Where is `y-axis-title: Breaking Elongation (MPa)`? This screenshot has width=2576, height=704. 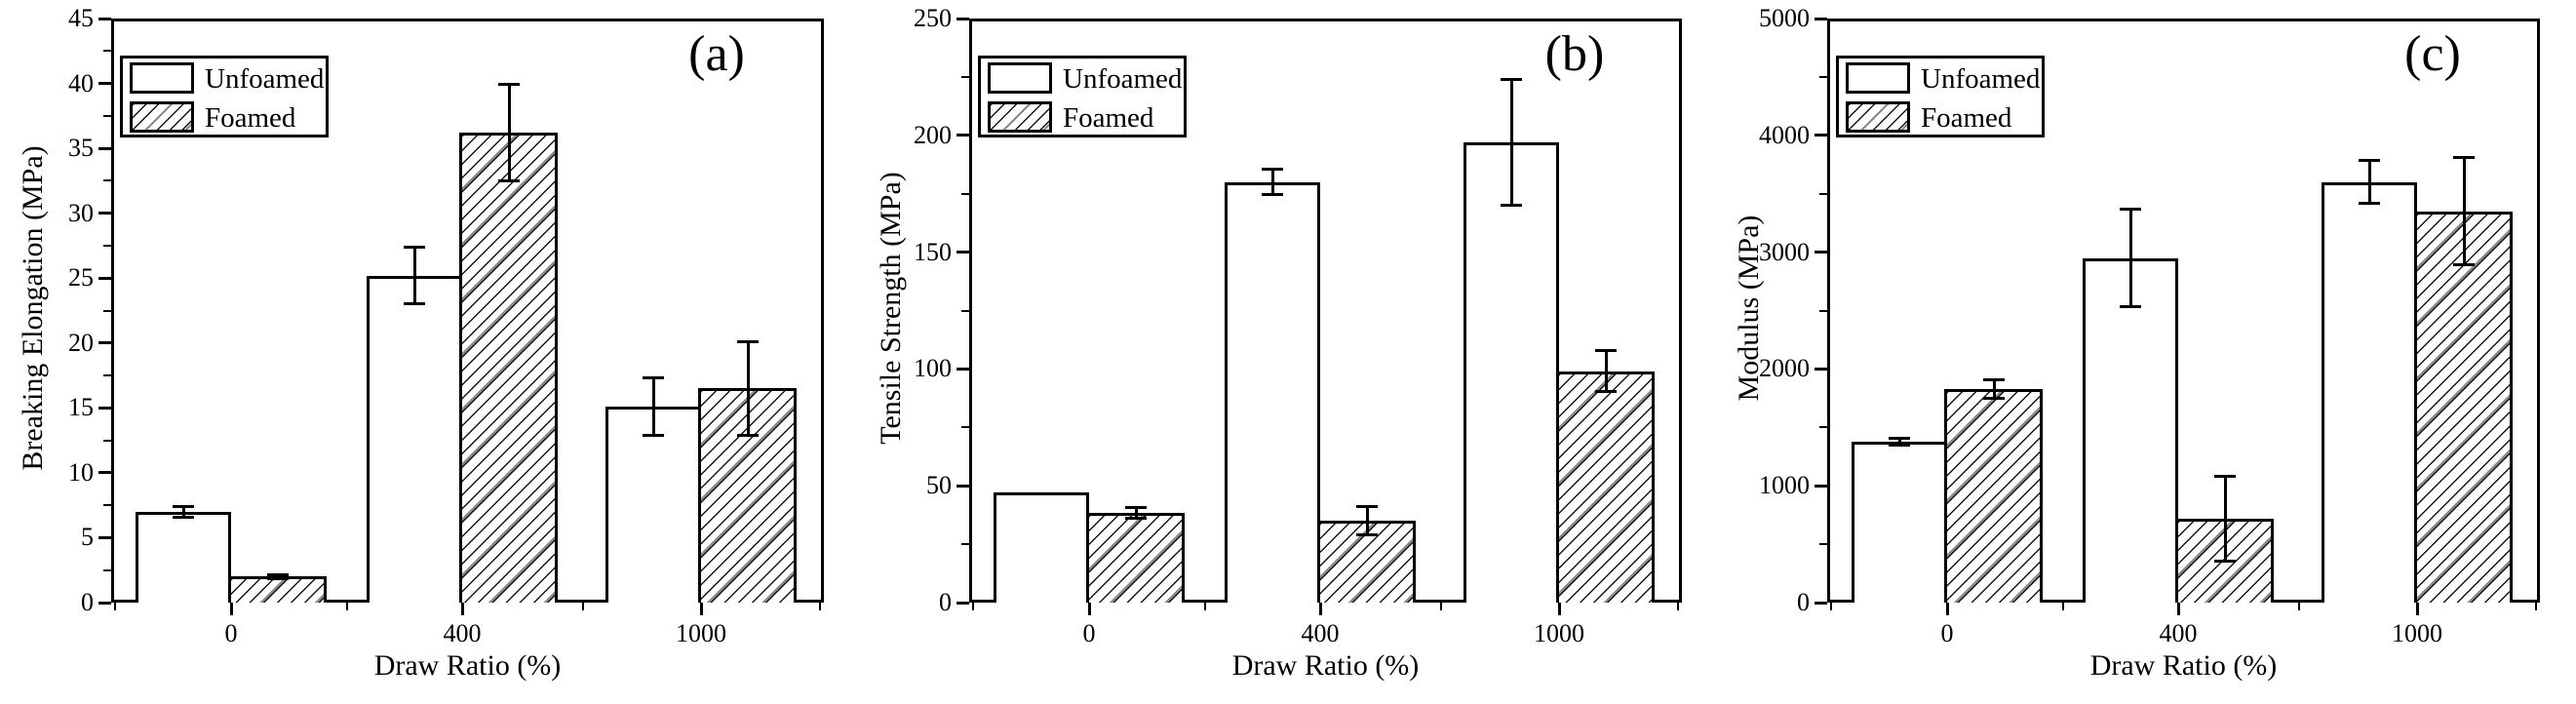 y-axis-title: Breaking Elongation (MPa) is located at coordinates (33, 308).